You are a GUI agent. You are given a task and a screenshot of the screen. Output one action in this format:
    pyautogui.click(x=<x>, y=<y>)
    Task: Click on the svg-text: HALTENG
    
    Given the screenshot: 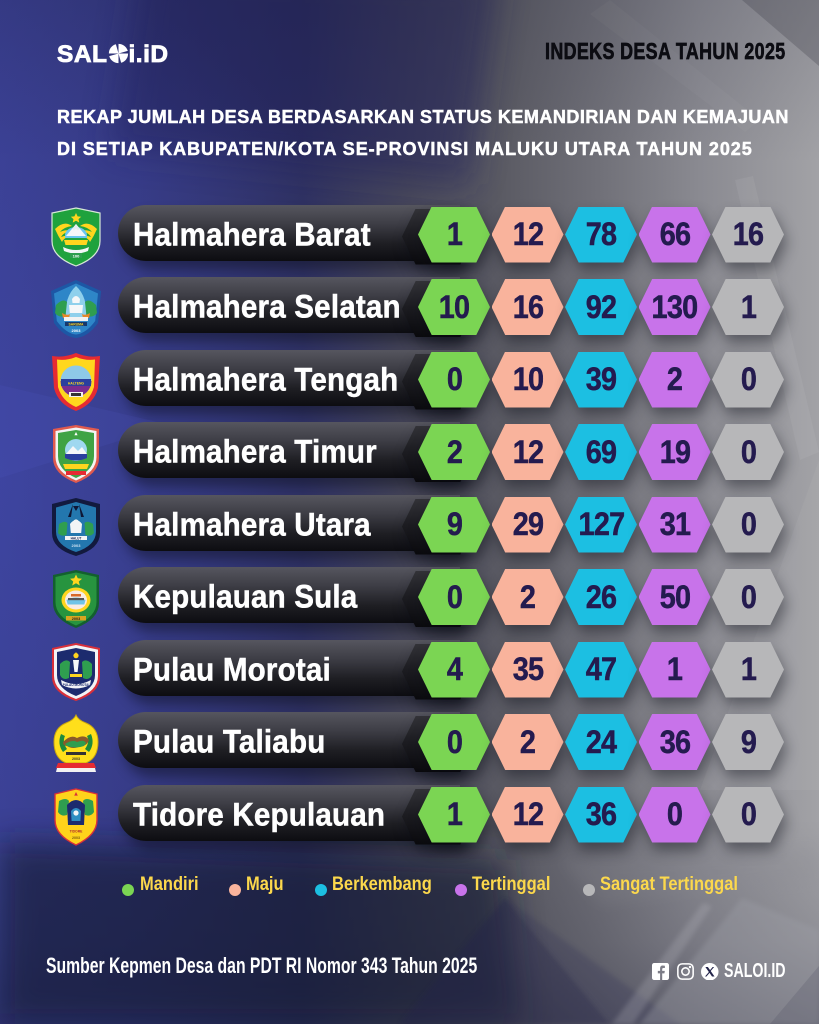 What is the action you would take?
    pyautogui.click(x=76, y=383)
    